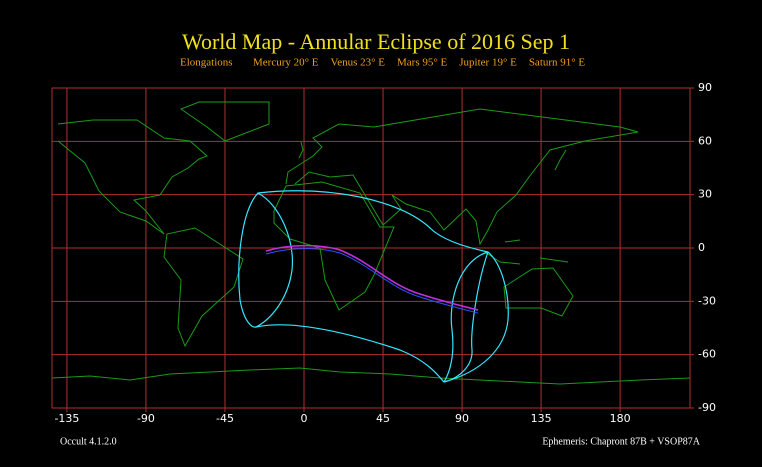 This screenshot has height=467, width=762. Describe the element at coordinates (383, 418) in the screenshot. I see `x-tick-label: 45` at that location.